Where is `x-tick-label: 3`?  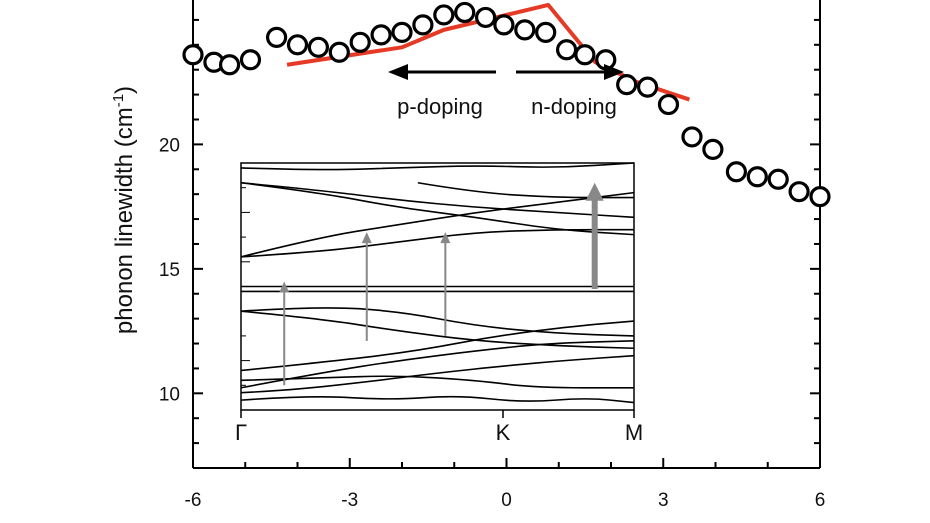 x-tick-label: 3 is located at coordinates (663, 500).